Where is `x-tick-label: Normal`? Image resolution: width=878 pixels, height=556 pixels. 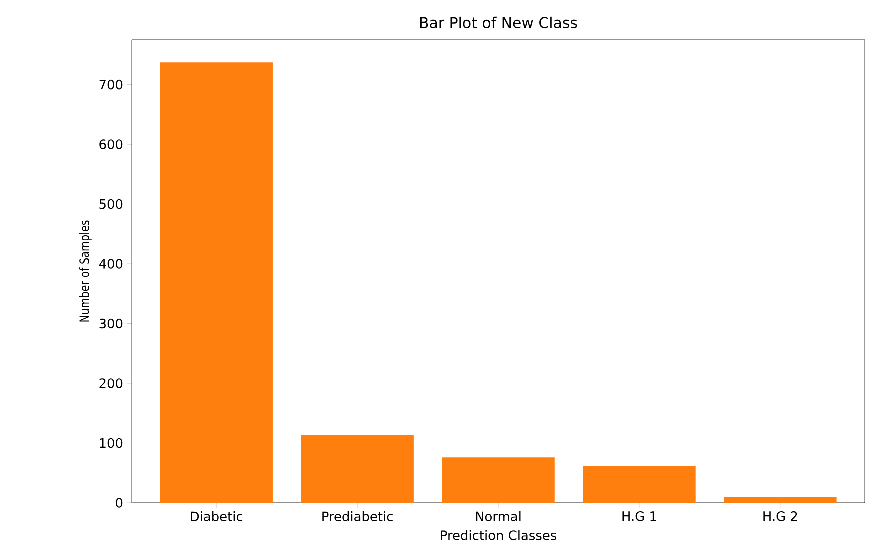 x-tick-label: Normal is located at coordinates (498, 517).